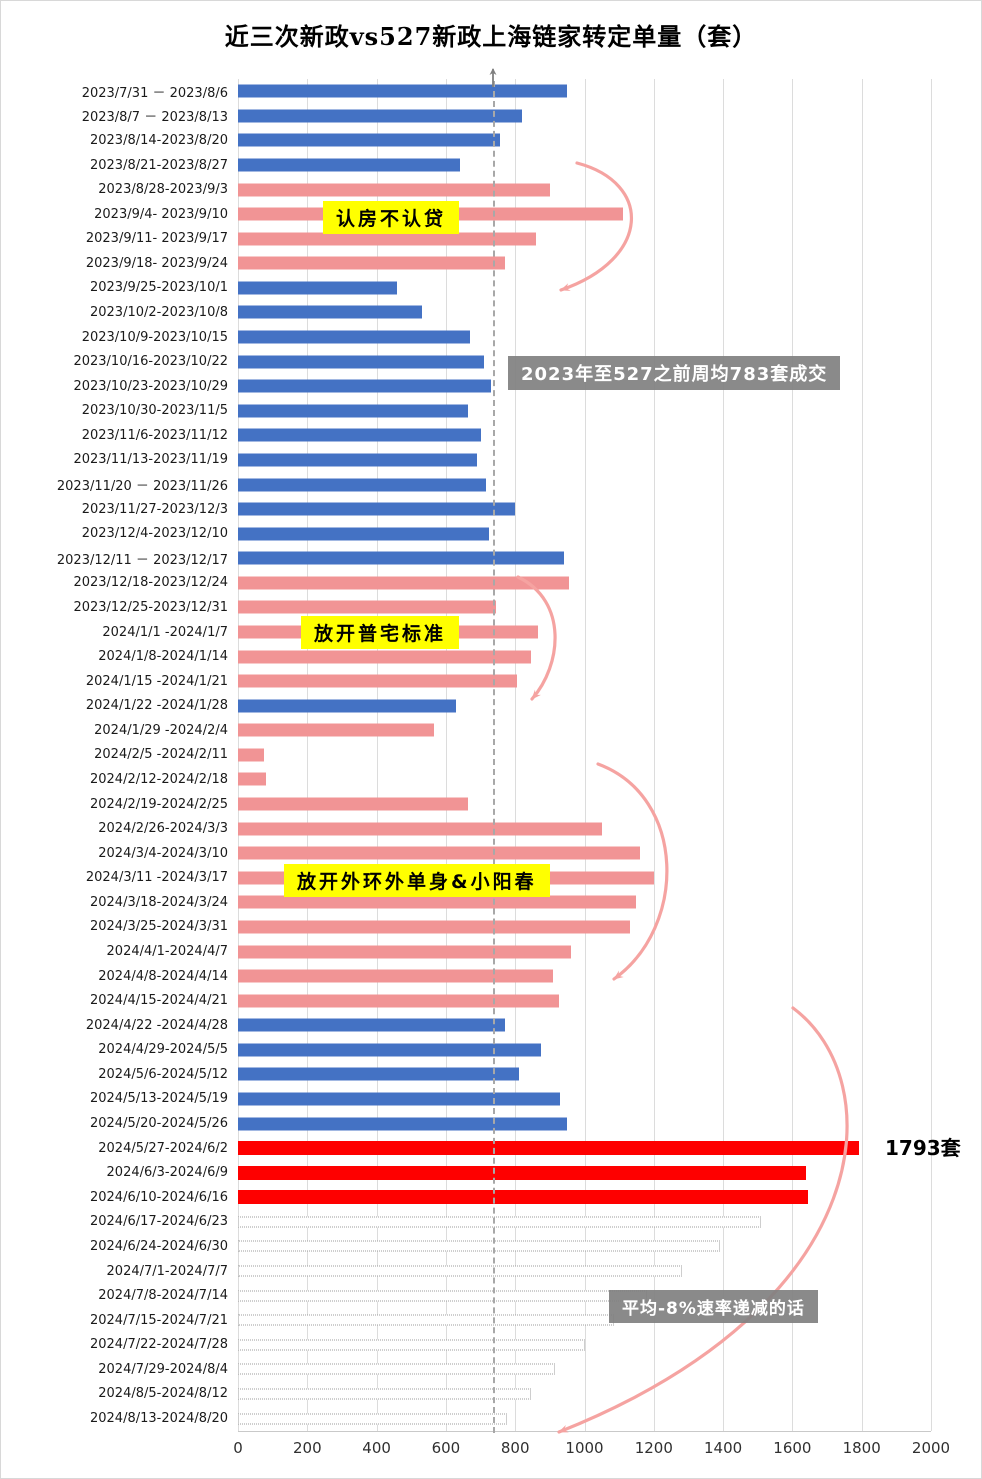 The width and height of the screenshot is (982, 1479). I want to click on chart-row: 2024/6/10-2024/6/16, so click(466, 1197).